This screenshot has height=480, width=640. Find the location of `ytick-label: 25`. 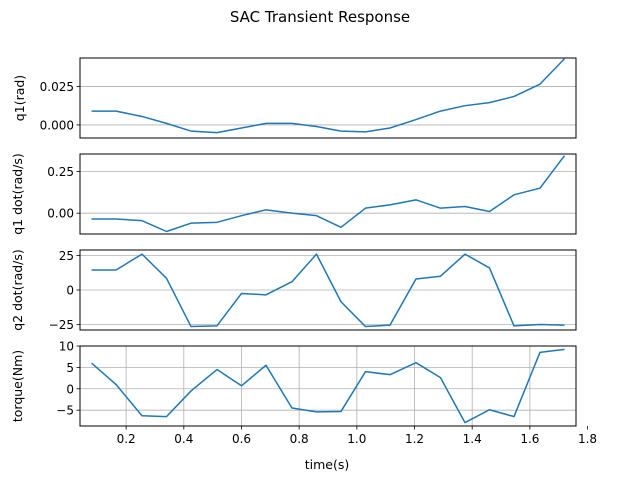

ytick-label: 25 is located at coordinates (66, 256).